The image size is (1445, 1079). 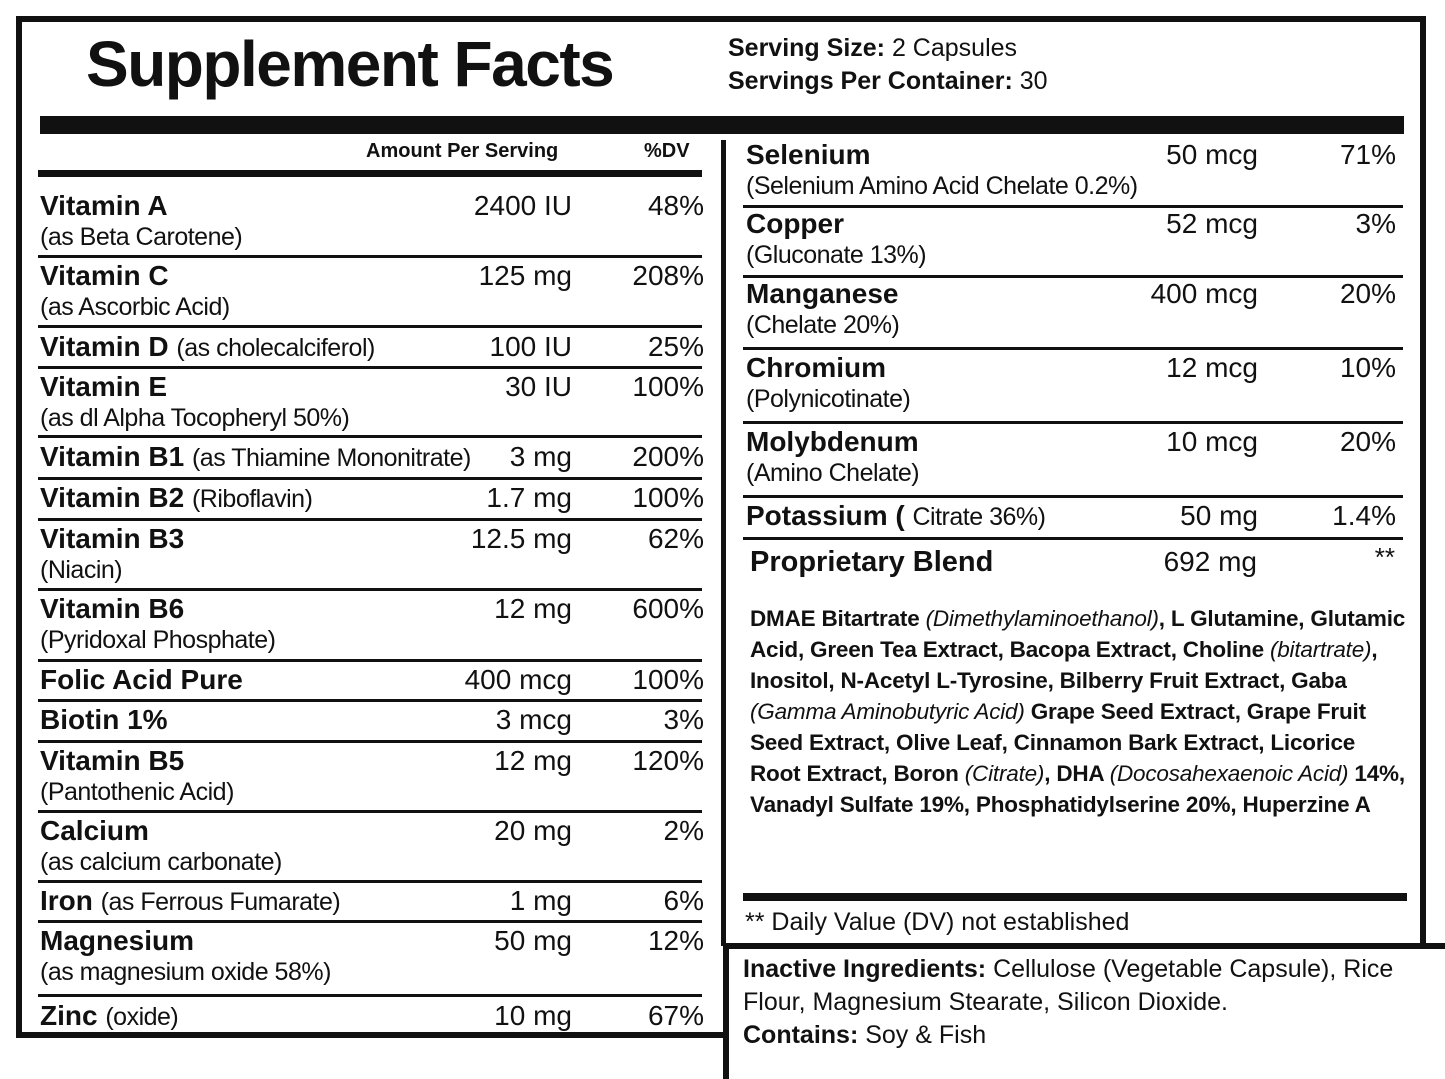 What do you see at coordinates (675, 205) in the screenshot?
I see `nutrient-dv: 48%` at bounding box center [675, 205].